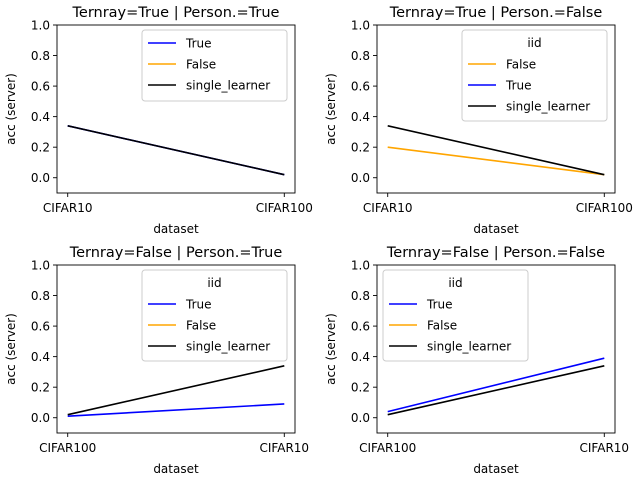 The height and width of the screenshot is (480, 640). I want to click on legend: True False single_learner, so click(214, 65).